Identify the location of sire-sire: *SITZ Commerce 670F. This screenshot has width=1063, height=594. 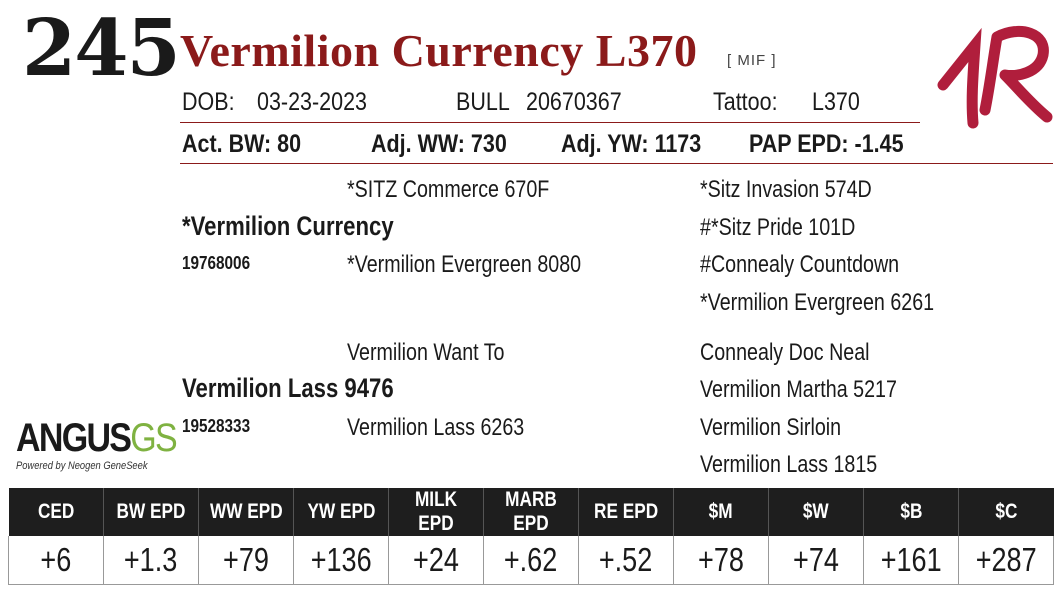
(448, 189).